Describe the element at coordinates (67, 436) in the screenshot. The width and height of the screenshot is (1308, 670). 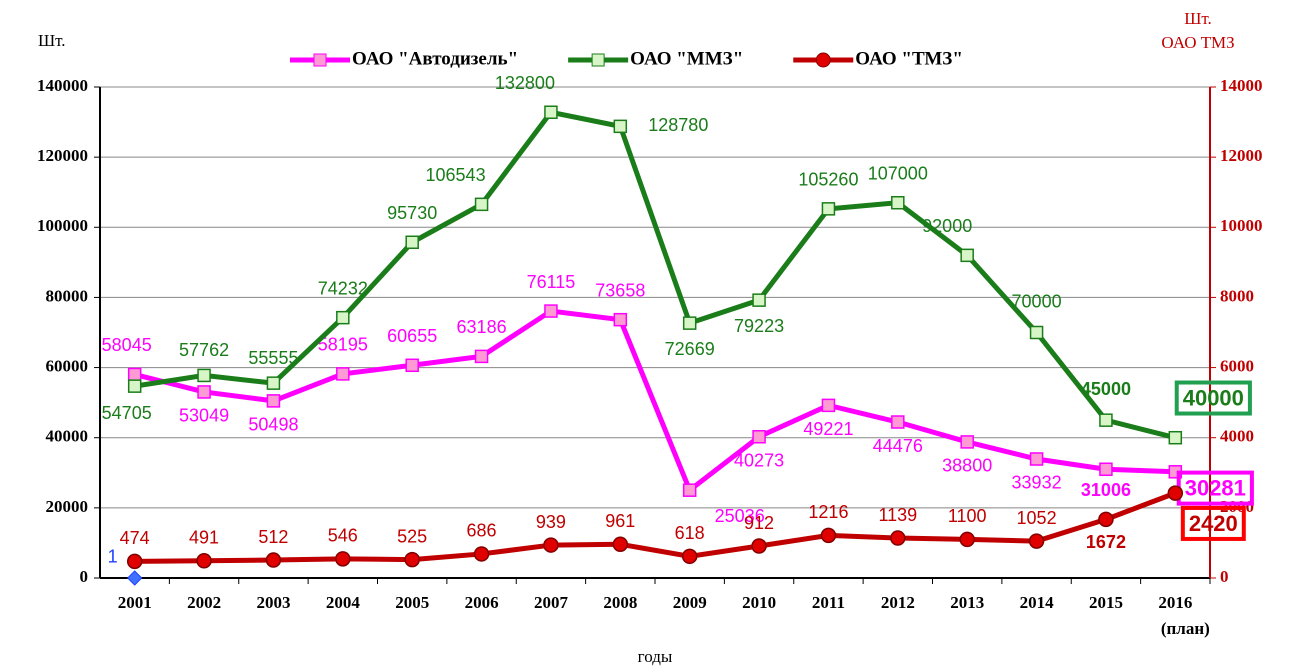
I see `y-tick-label: 40000` at that location.